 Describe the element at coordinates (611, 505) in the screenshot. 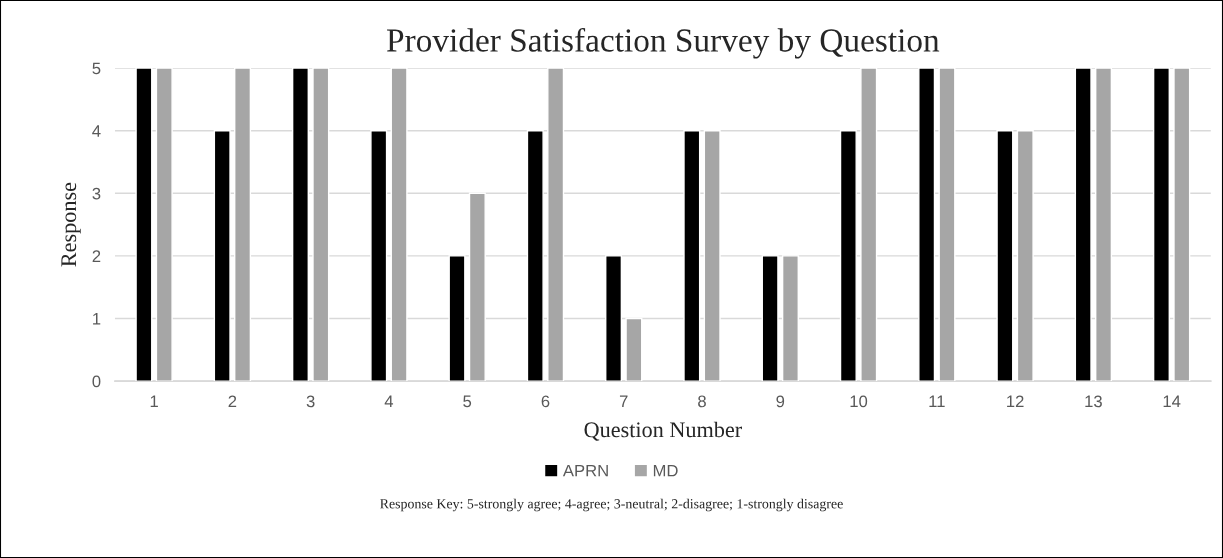

I see `text: Response Key: 5-strongly agree; 4-agree; 3-neutral; 2-disagree; 1-strongly disagree` at that location.